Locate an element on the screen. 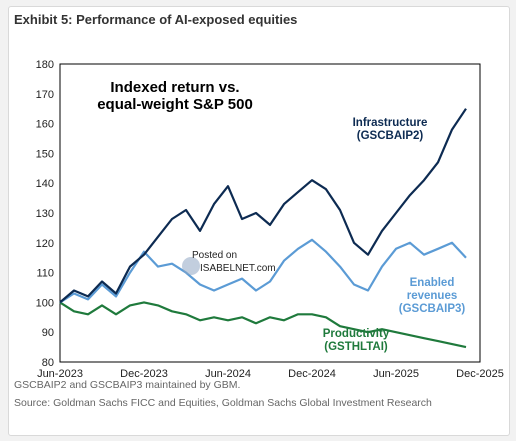  y-tick-label: 120 is located at coordinates (45, 244).